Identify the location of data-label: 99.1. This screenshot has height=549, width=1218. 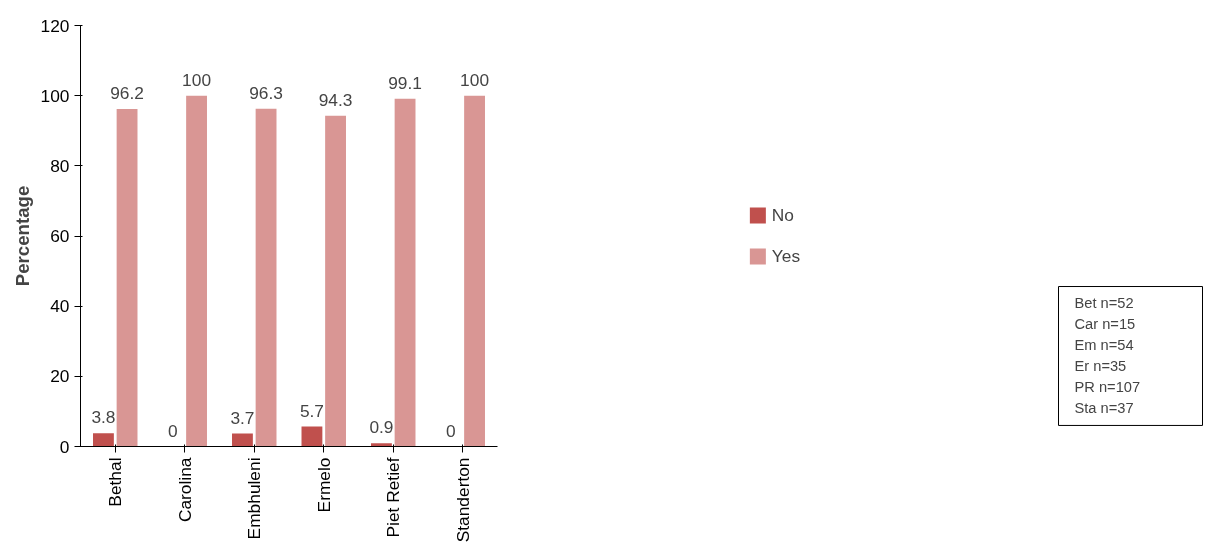
(405, 82).